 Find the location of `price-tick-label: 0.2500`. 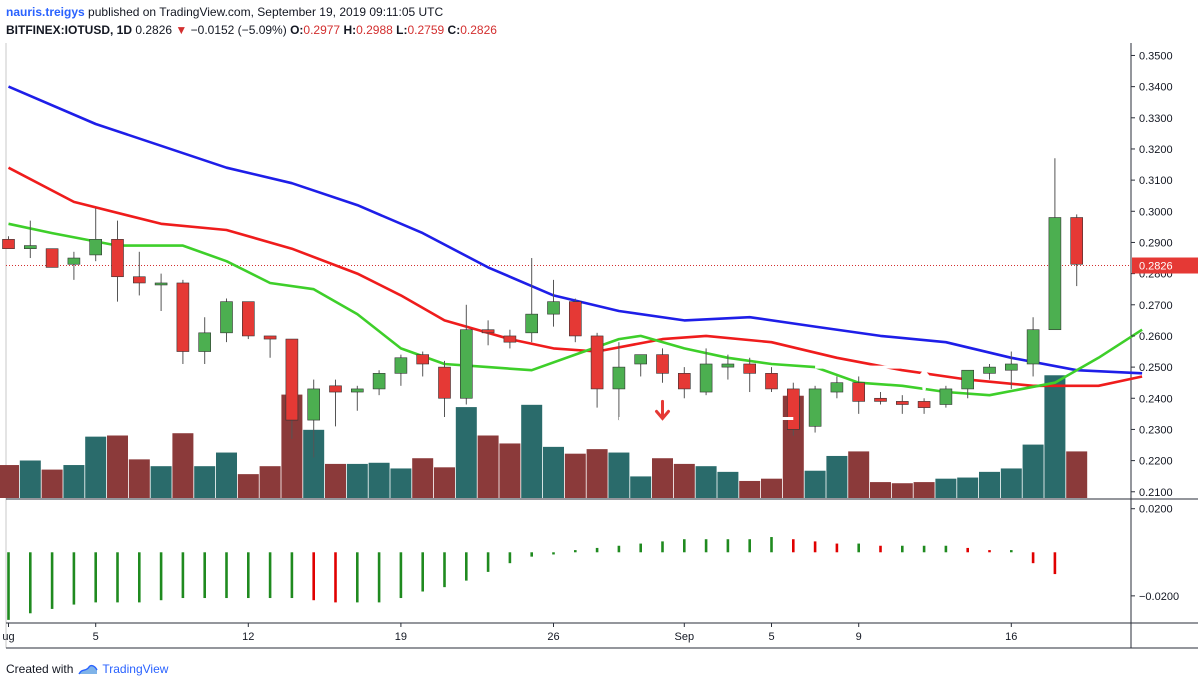

price-tick-label: 0.2500 is located at coordinates (1156, 368).